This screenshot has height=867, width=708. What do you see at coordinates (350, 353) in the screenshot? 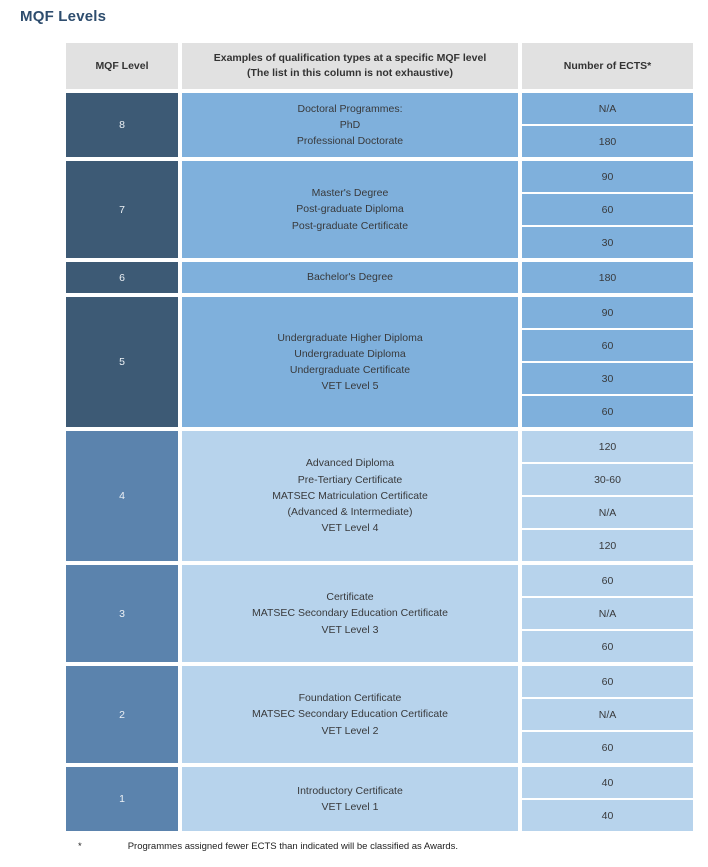
I see `example-line: Undergraduate Diploma` at bounding box center [350, 353].